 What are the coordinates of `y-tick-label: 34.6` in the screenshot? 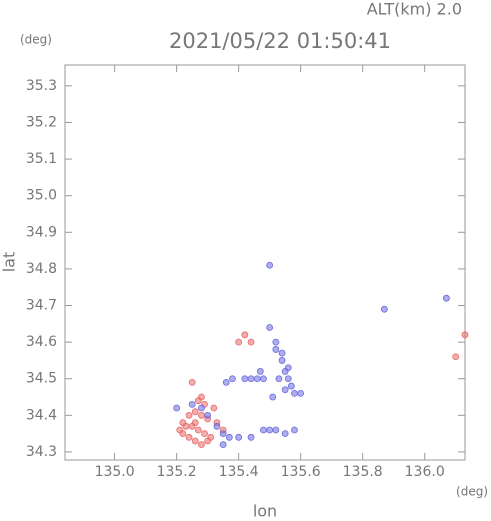 It's located at (41, 342).